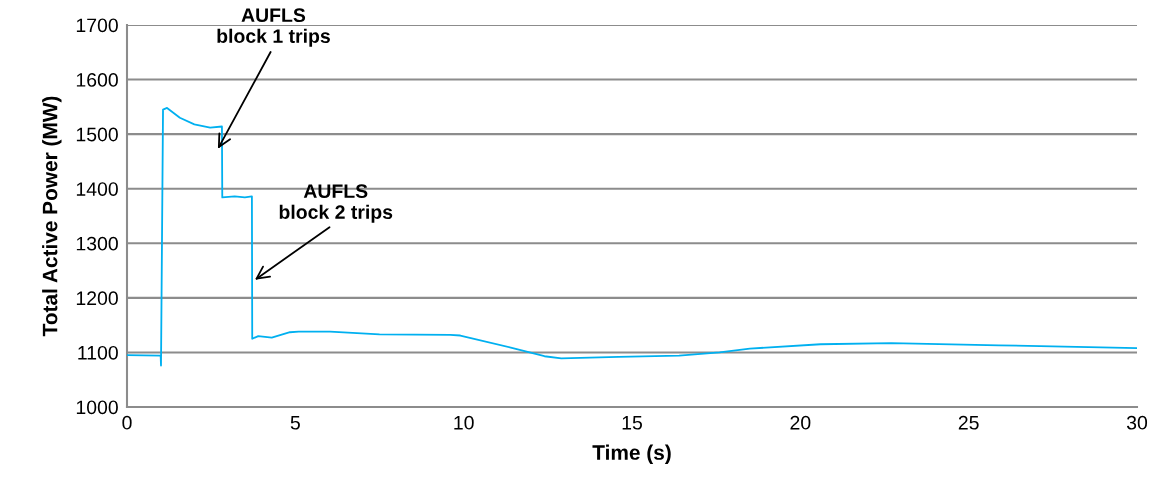 This screenshot has height=492, width=1153. What do you see at coordinates (97, 407) in the screenshot?
I see `y-tick-label: 1000` at bounding box center [97, 407].